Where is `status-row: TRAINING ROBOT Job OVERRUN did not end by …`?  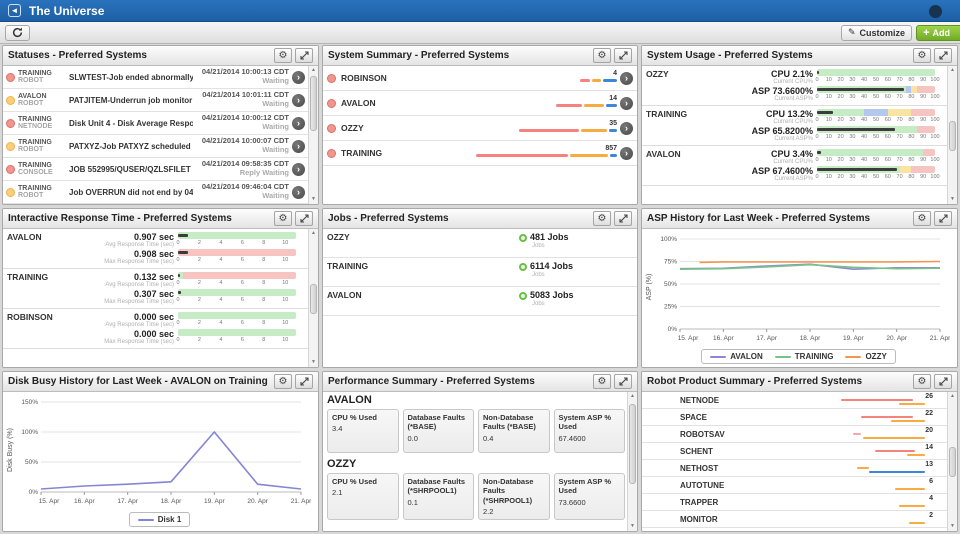
status-row: TRAINING ROBOT Job OVERRUN did not end by … is located at coordinates (155, 192).